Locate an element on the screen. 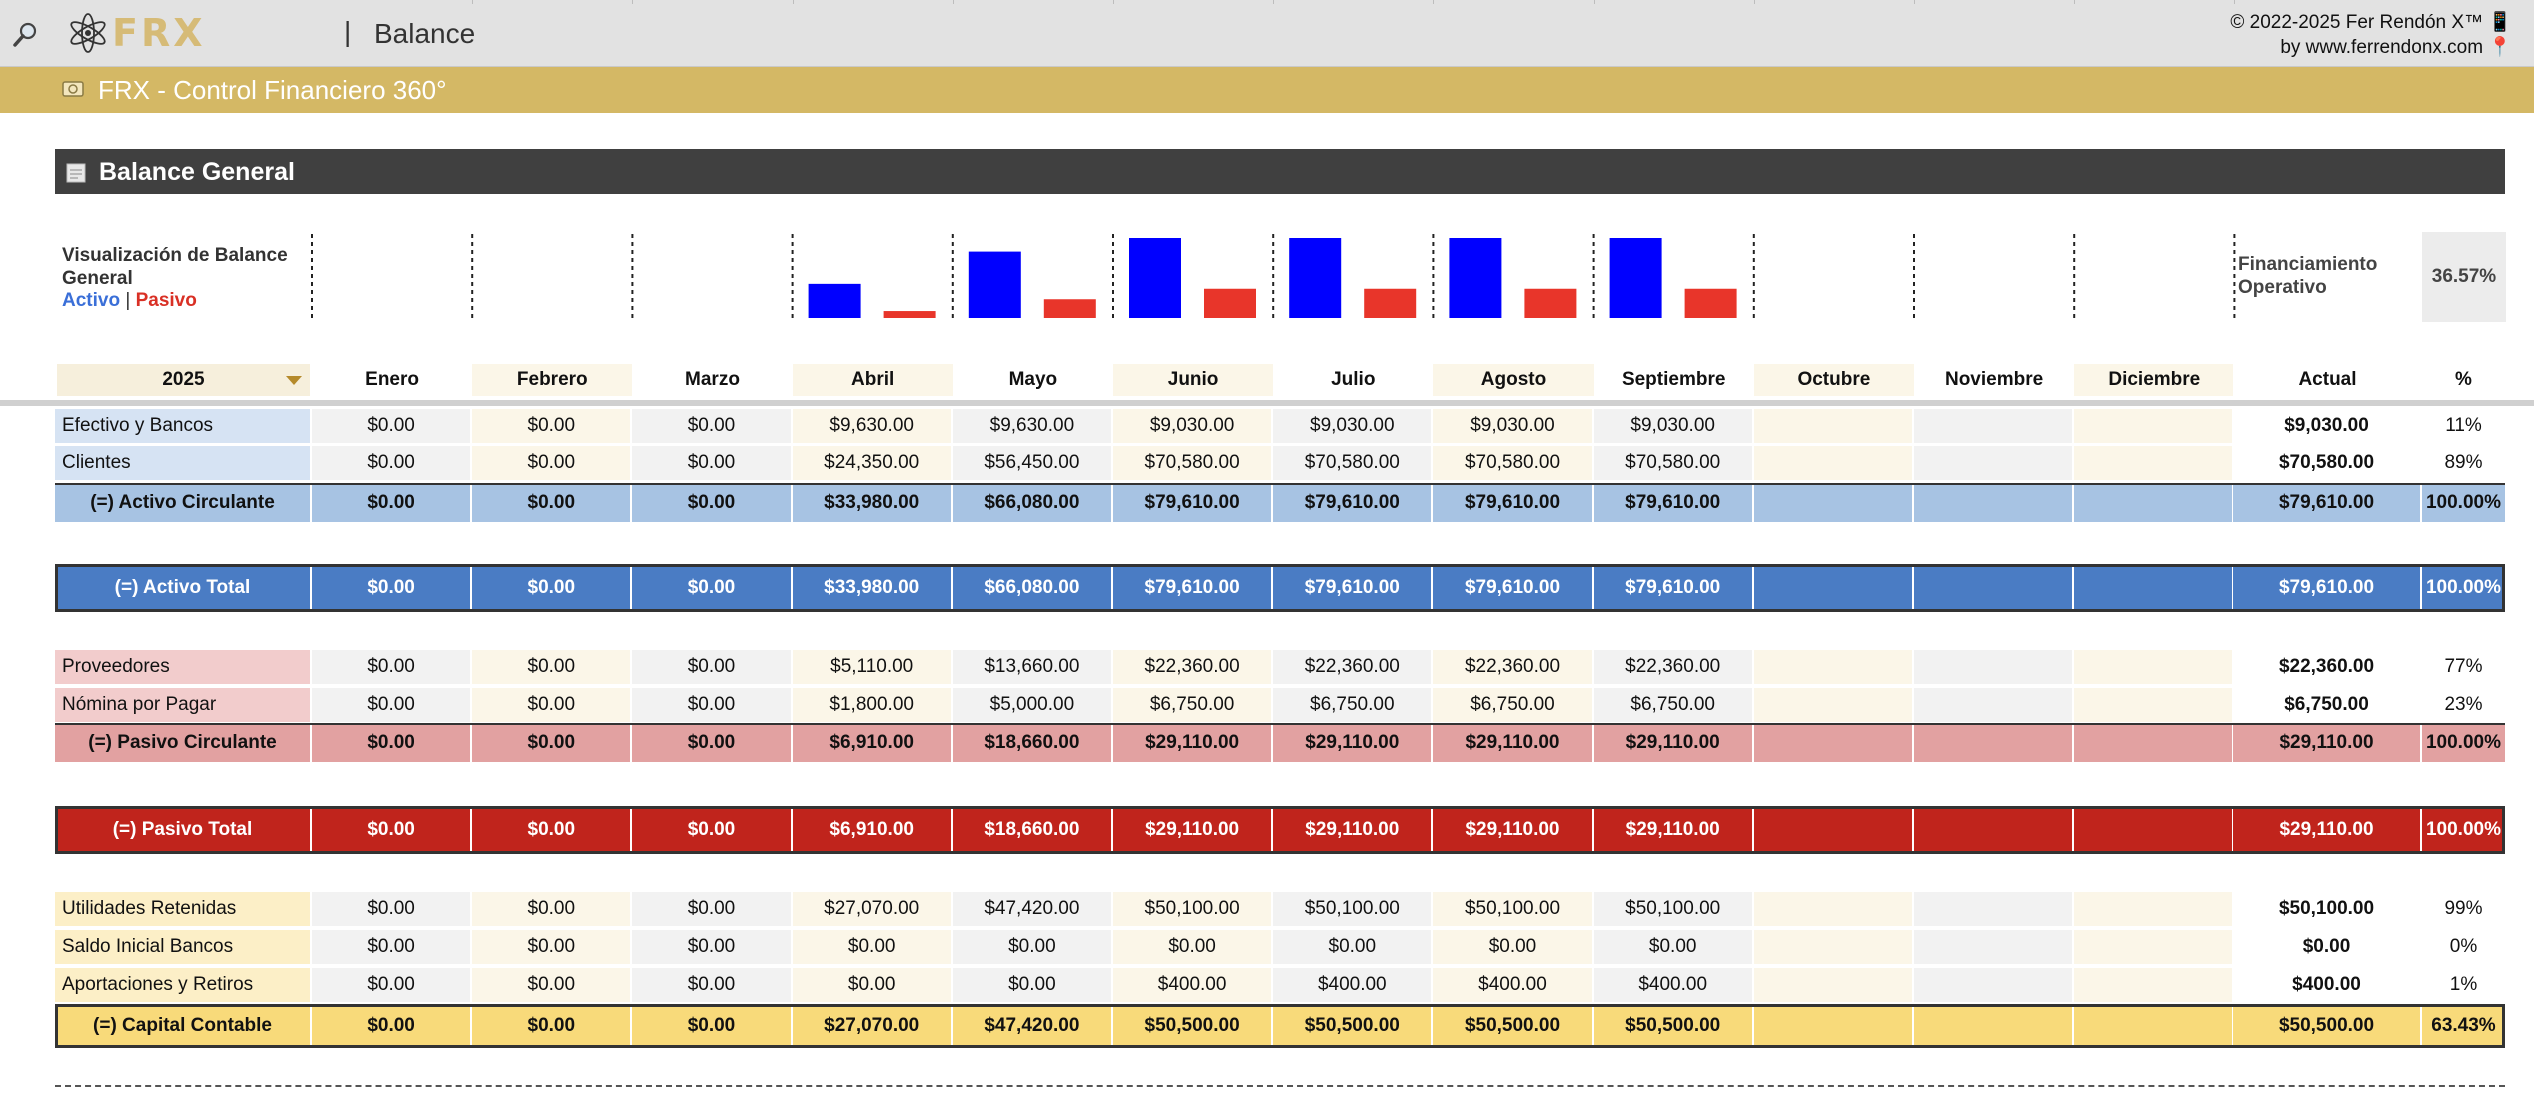 The image size is (2534, 1112). table-cell: $66,080.00 is located at coordinates (1032, 503).